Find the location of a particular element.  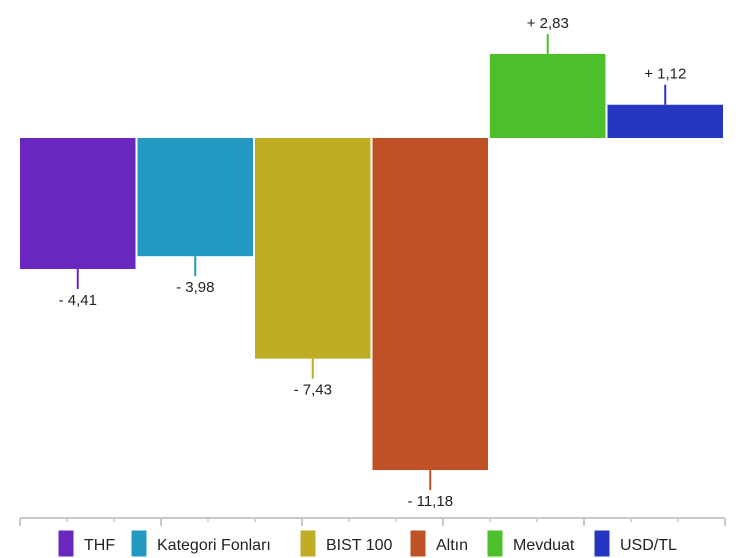

legend-item-altin: Altın is located at coordinates (438, 543).